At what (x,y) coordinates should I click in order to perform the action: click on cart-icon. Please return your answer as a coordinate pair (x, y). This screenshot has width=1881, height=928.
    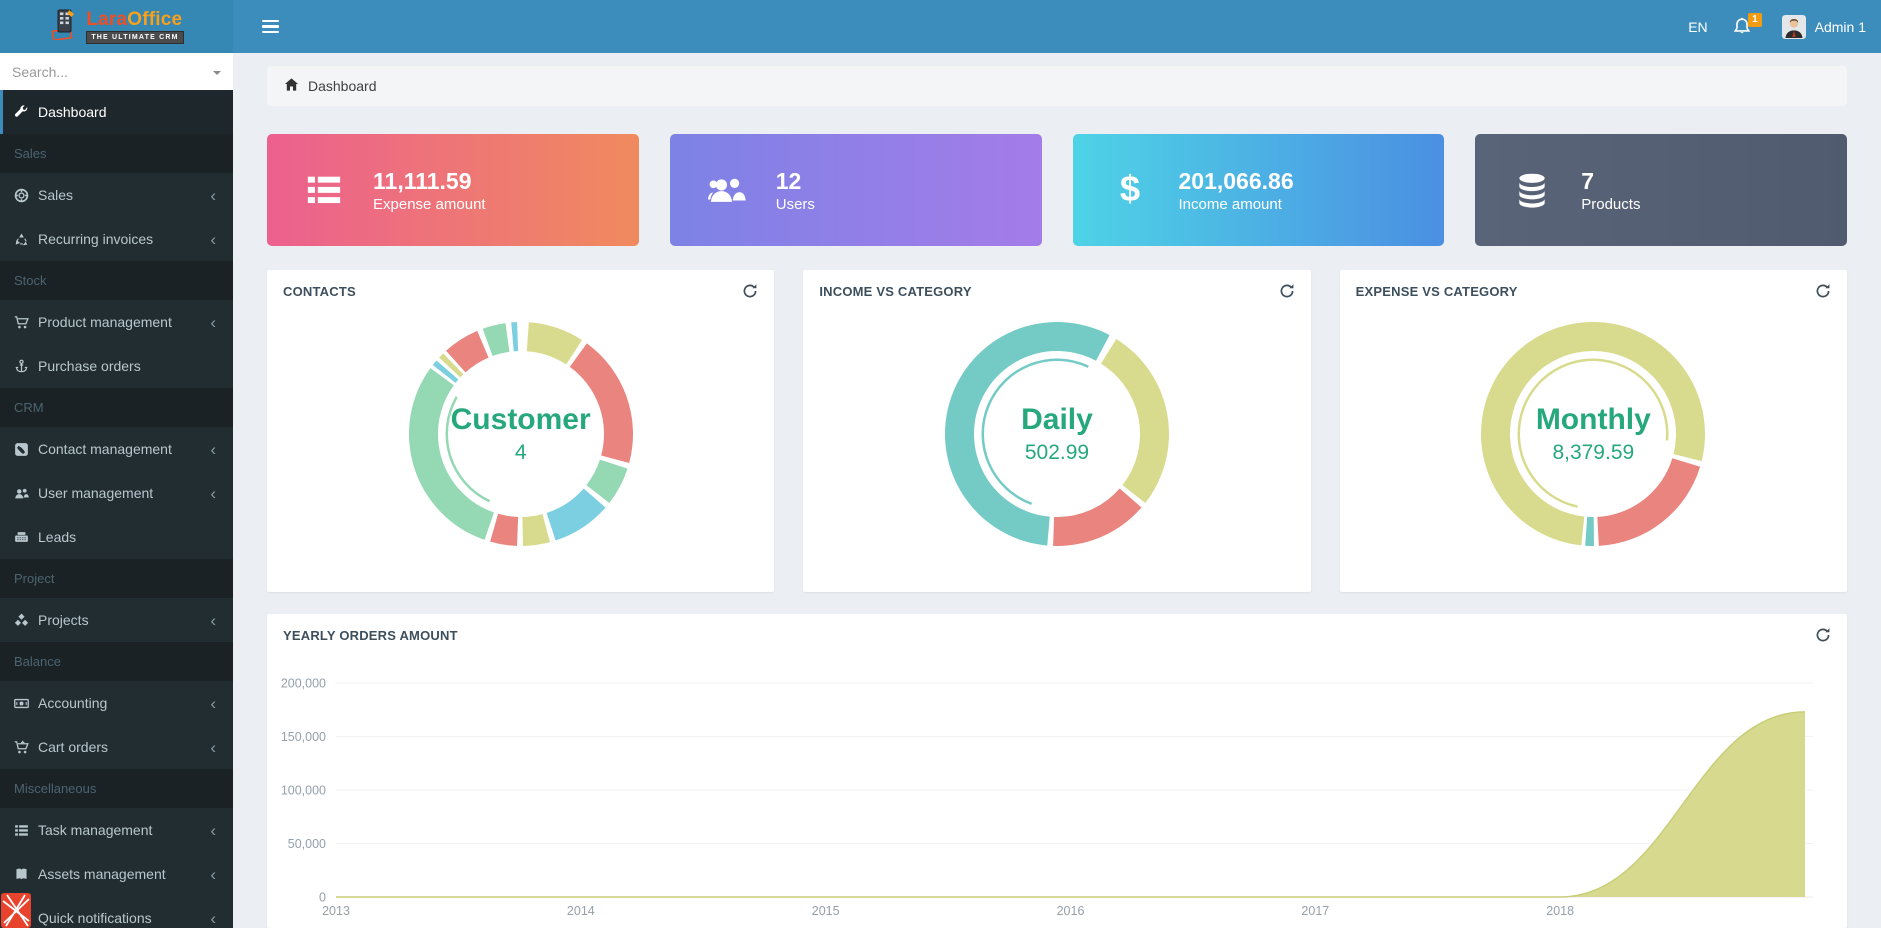
    Looking at the image, I should click on (26, 322).